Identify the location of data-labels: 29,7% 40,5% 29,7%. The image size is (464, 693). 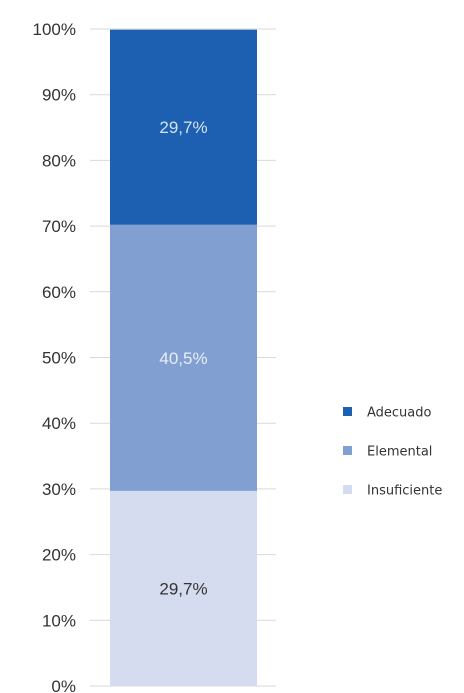
(183, 358).